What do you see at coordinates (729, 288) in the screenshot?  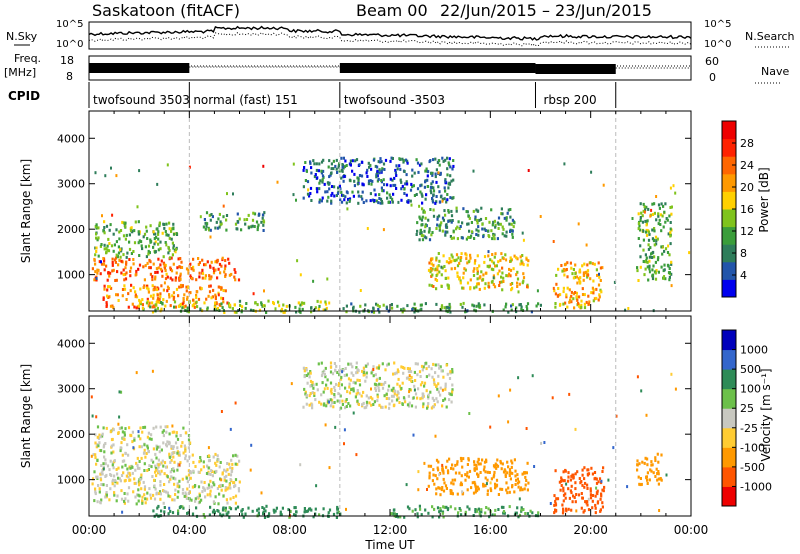 I see `power-colorbar-swatch` at bounding box center [729, 288].